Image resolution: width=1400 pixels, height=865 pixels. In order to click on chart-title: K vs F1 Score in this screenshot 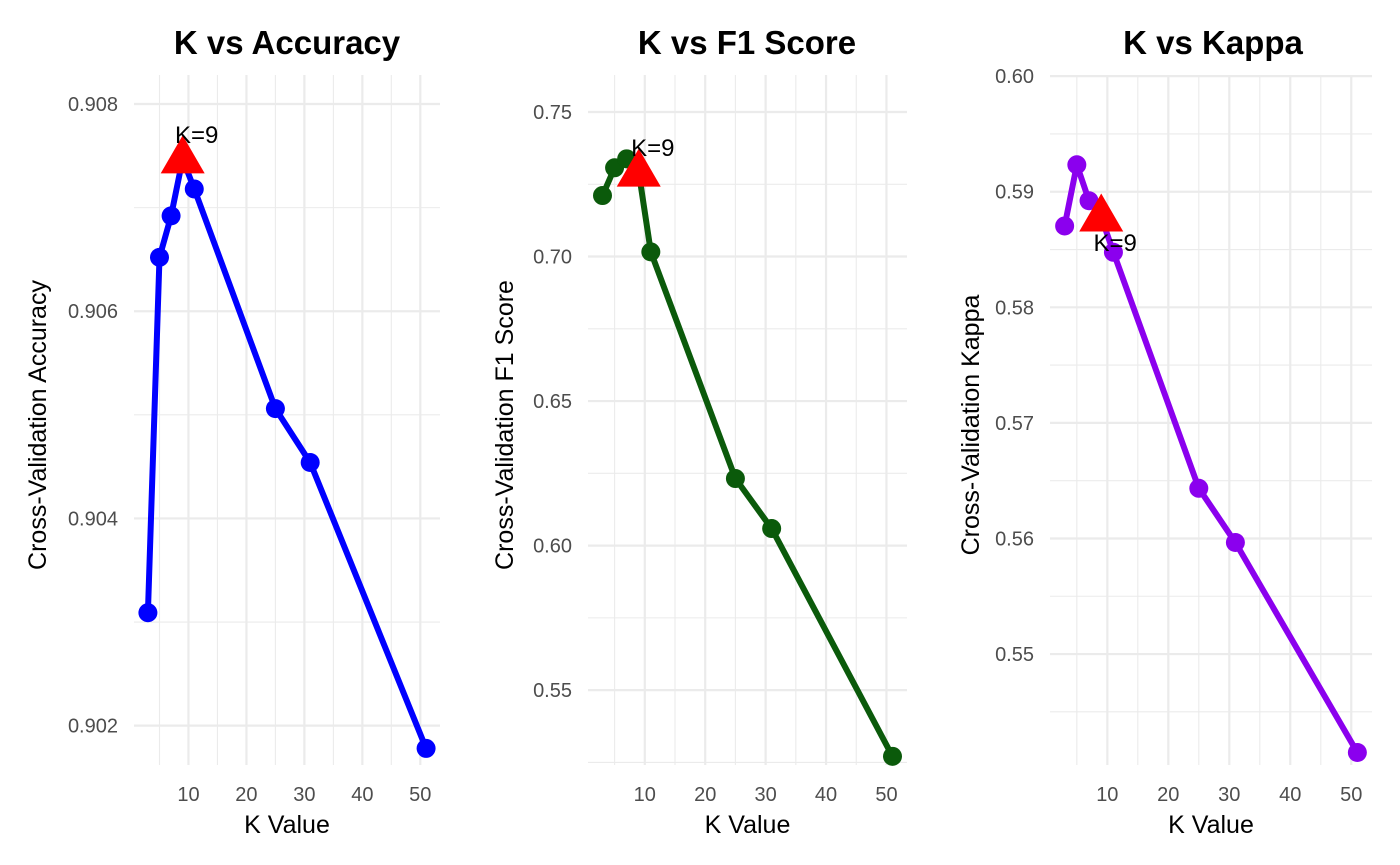, I will do `click(747, 42)`.